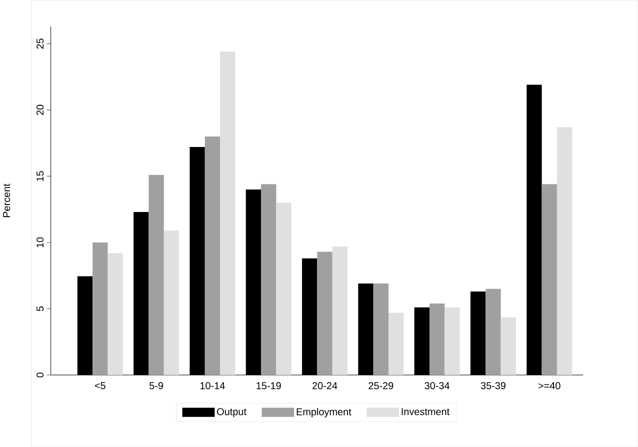 This screenshot has height=447, width=638. What do you see at coordinates (40, 109) in the screenshot?
I see `y-tick-label: 20` at bounding box center [40, 109].